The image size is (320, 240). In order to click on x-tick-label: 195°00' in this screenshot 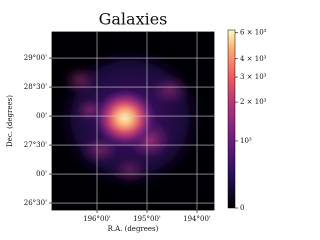, I will do `click(147, 219)`.